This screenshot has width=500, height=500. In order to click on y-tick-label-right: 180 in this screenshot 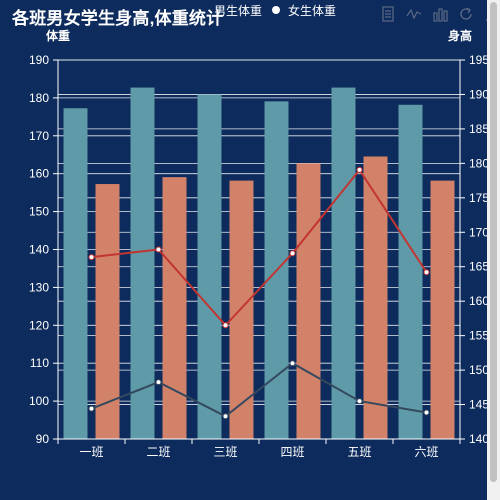, I will do `click(478, 163)`.